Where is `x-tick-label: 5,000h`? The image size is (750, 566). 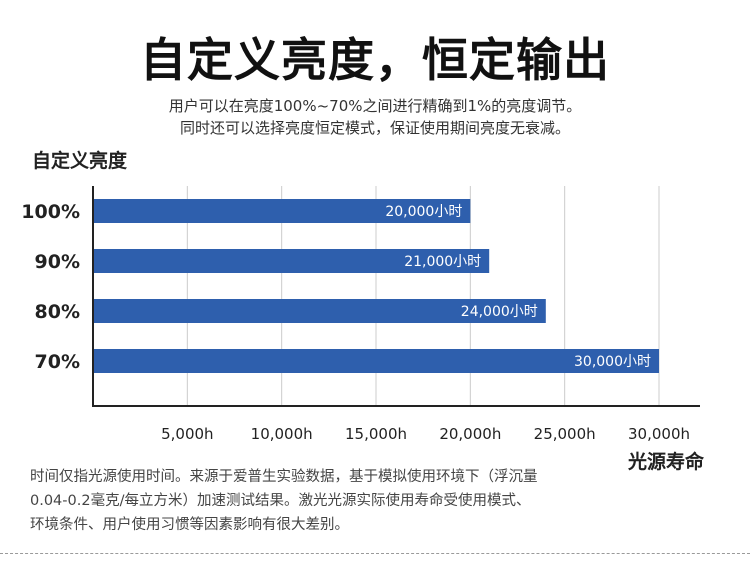 x-tick-label: 5,000h is located at coordinates (187, 434).